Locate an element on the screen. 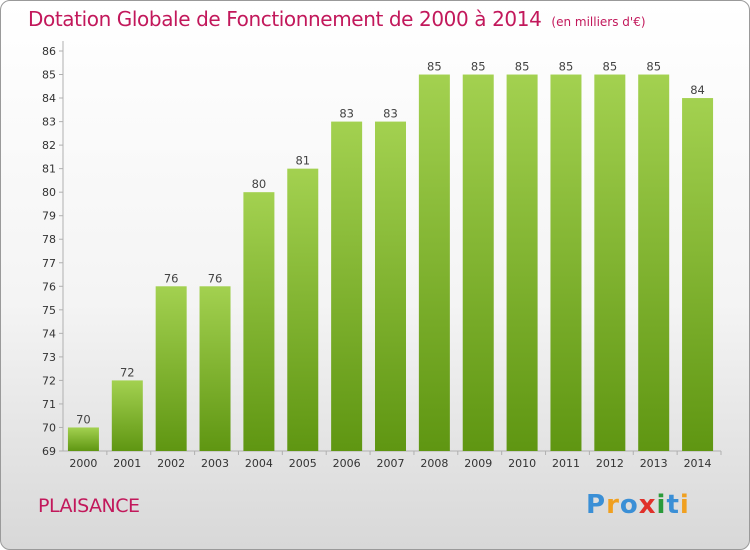 This screenshot has width=750, height=550. x-tick-label: 2007 is located at coordinates (391, 463).